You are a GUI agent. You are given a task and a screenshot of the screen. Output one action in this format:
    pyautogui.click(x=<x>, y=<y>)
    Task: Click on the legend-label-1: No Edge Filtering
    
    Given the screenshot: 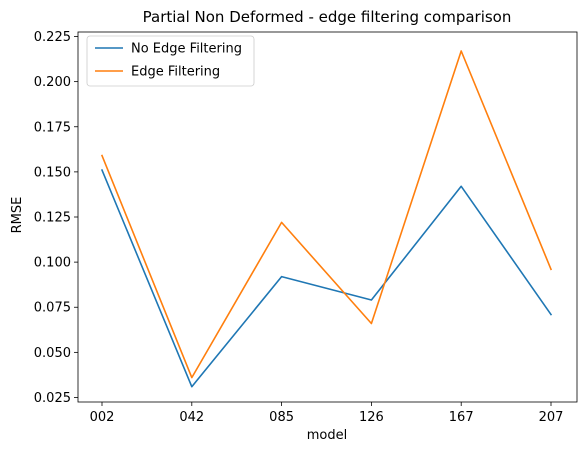 What is the action you would take?
    pyautogui.click(x=186, y=49)
    